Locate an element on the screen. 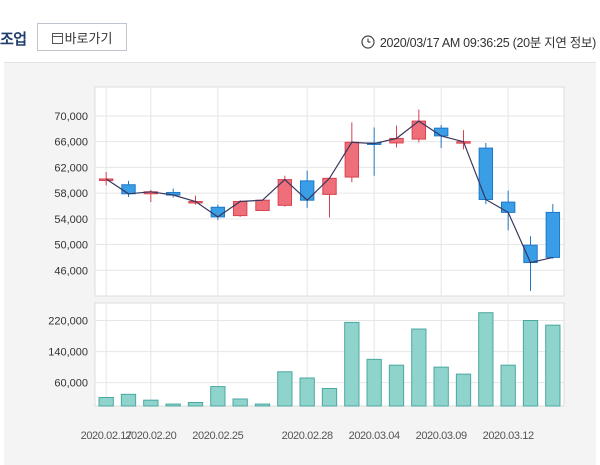  date-tick-label: 2020.03.04 is located at coordinates (374, 436).